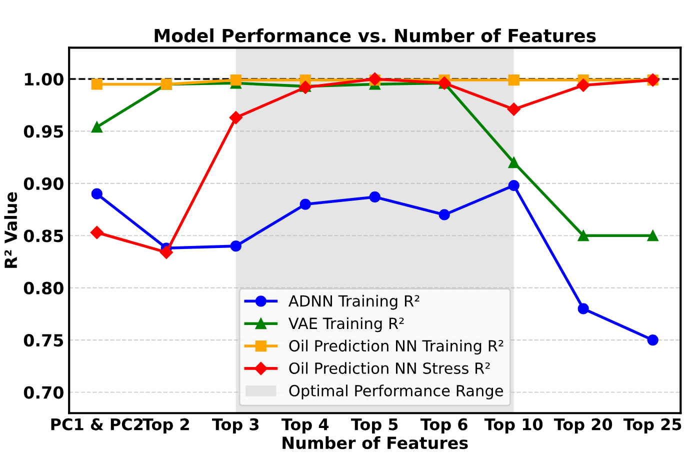  Describe the element at coordinates (165, 426) in the screenshot. I see `x-tick-label: Top 2` at that location.